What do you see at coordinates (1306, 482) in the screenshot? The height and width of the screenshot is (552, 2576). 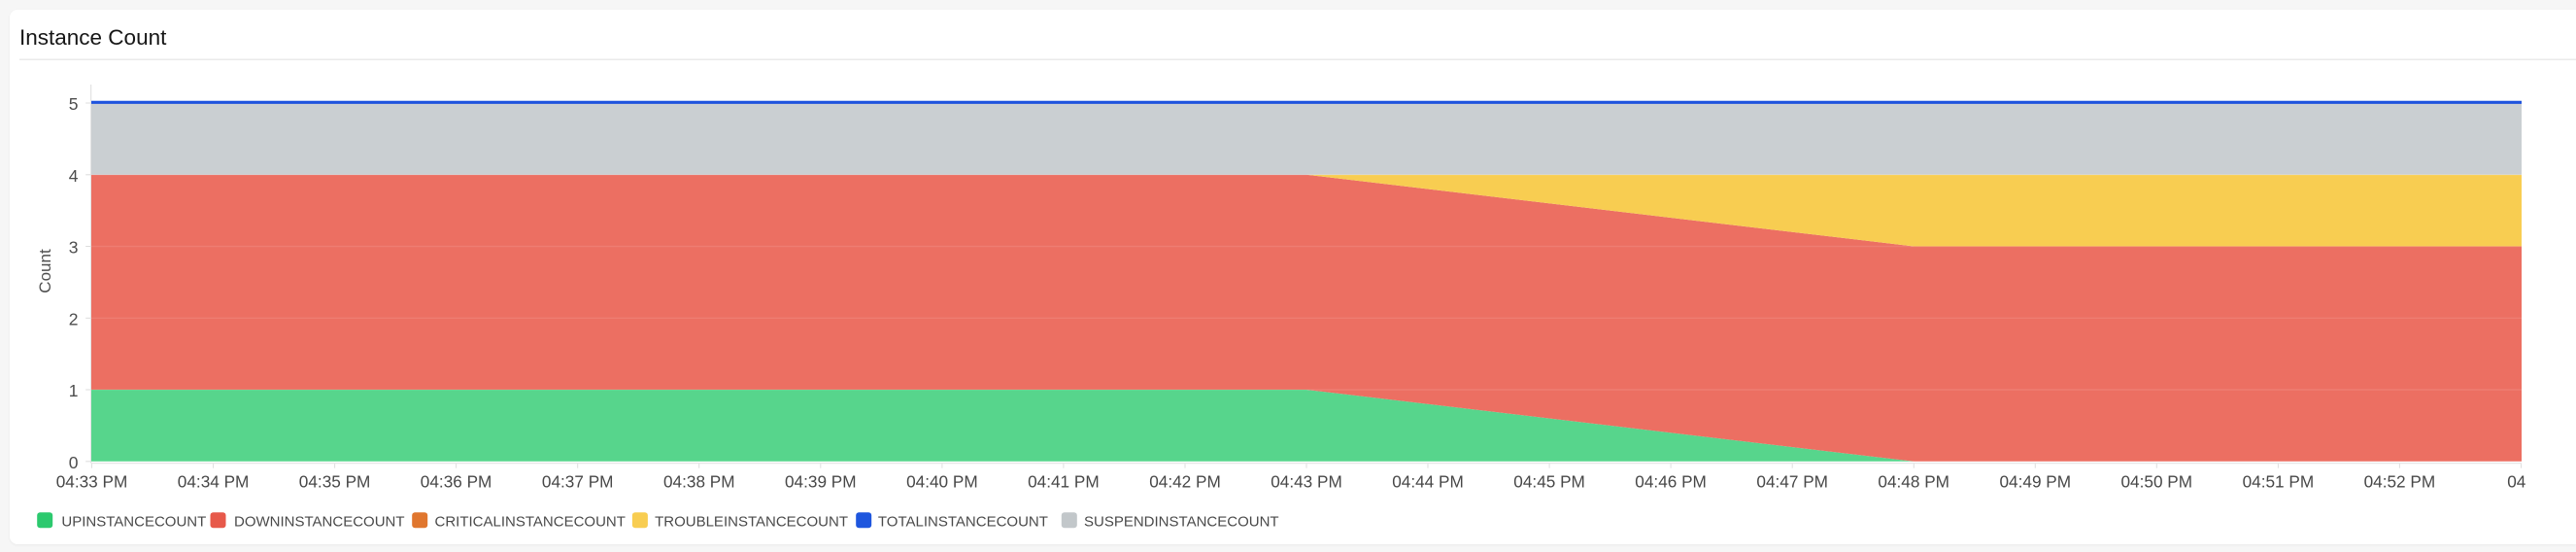 I see `svg-text: 04:43 PM` at bounding box center [1306, 482].